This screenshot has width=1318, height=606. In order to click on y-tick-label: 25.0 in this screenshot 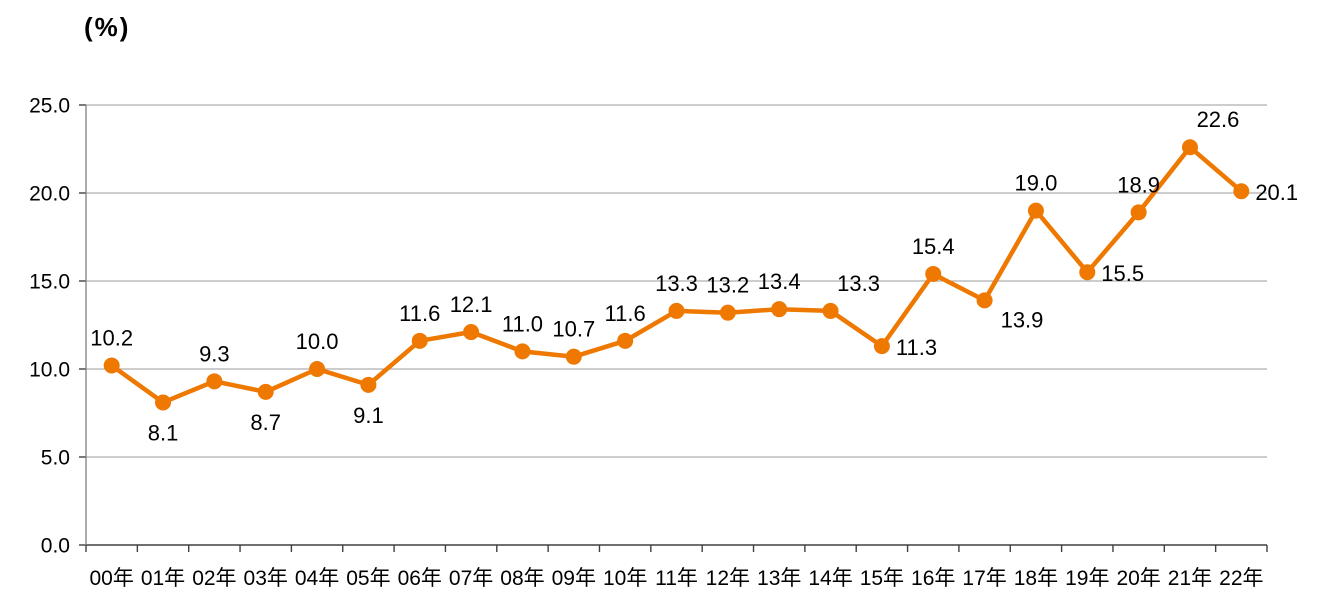, I will do `click(49, 106)`.